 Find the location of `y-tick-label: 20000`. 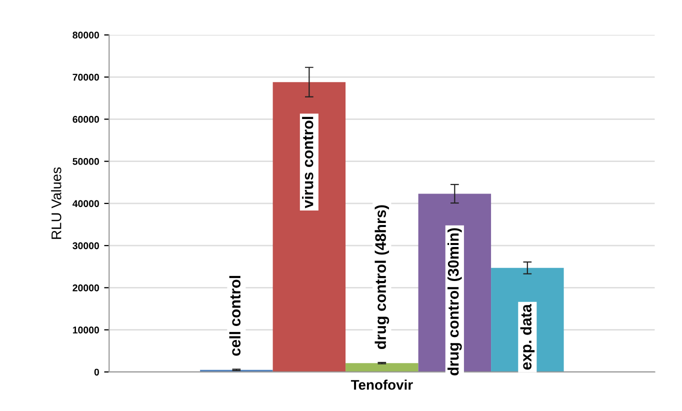

y-tick-label: 20000 is located at coordinates (85, 288).